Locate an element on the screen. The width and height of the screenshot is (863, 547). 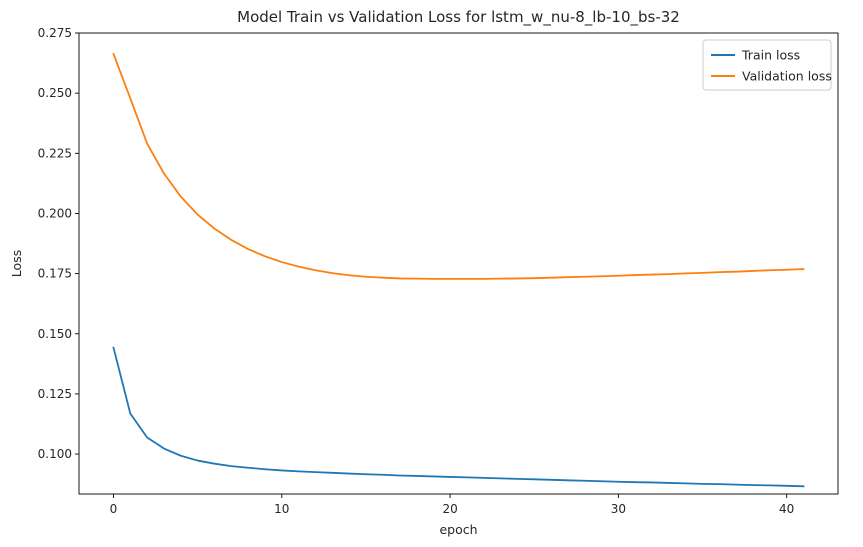
legend-label-validation: Validation loss is located at coordinates (787, 76).